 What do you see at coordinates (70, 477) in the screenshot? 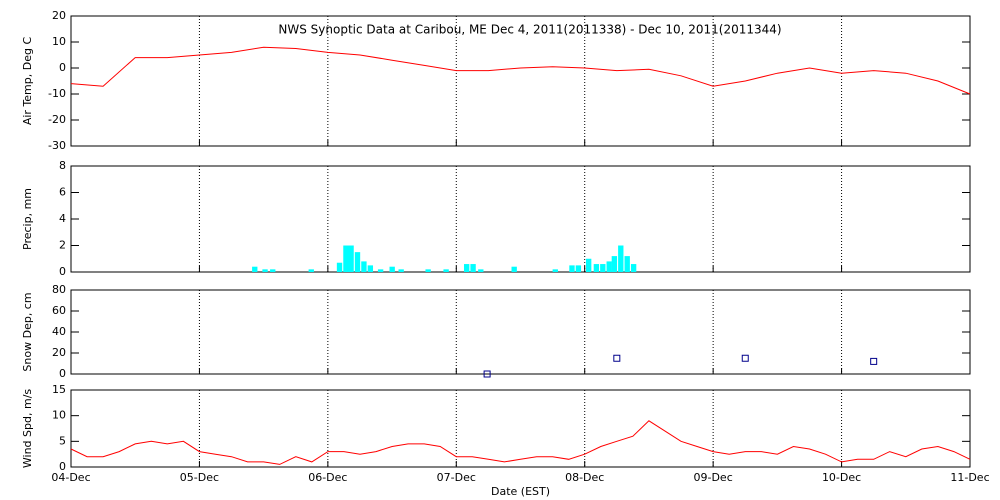
I see `x-tick-label: 04-Dec` at bounding box center [70, 477].